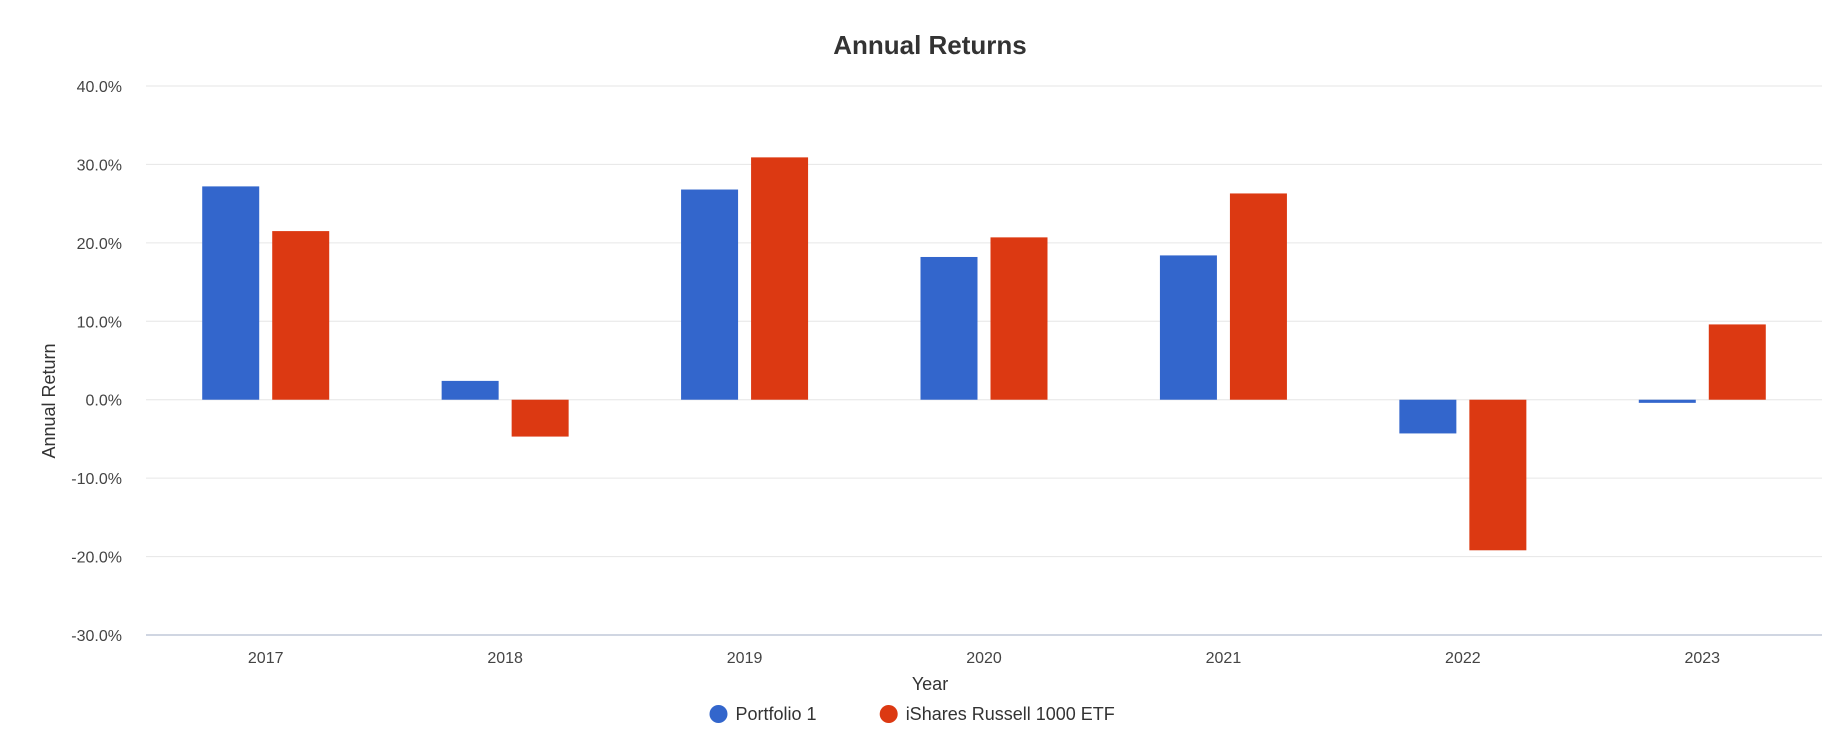 The height and width of the screenshot is (746, 1844). Describe the element at coordinates (1010, 714) in the screenshot. I see `legend-label: iShares Russell 1000 ETF` at that location.